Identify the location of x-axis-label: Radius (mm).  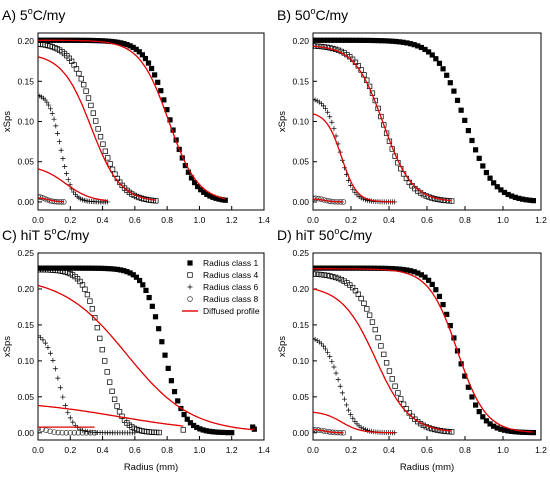
(151, 467).